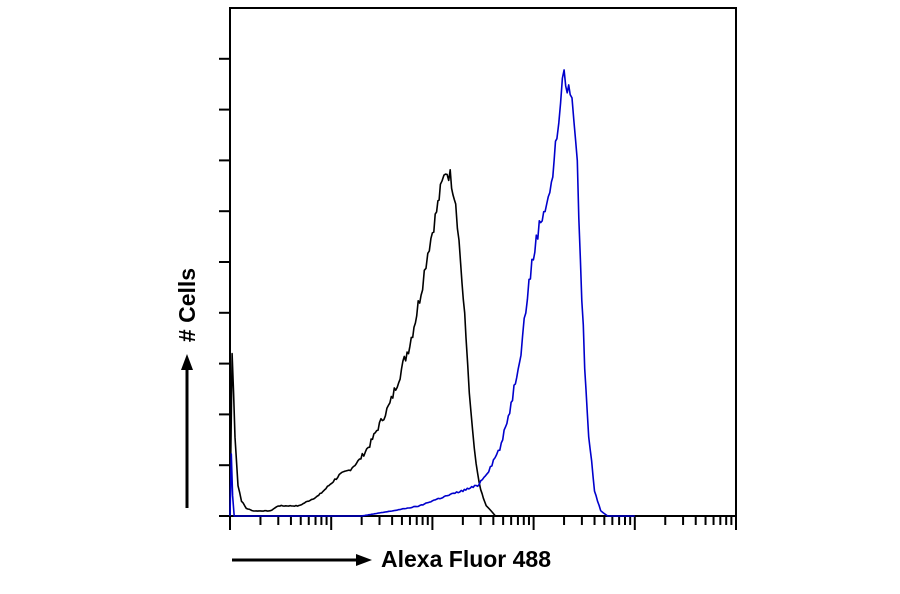 This screenshot has height=594, width=900. Describe the element at coordinates (483, 523) in the screenshot. I see `x-axis-ticks` at that location.